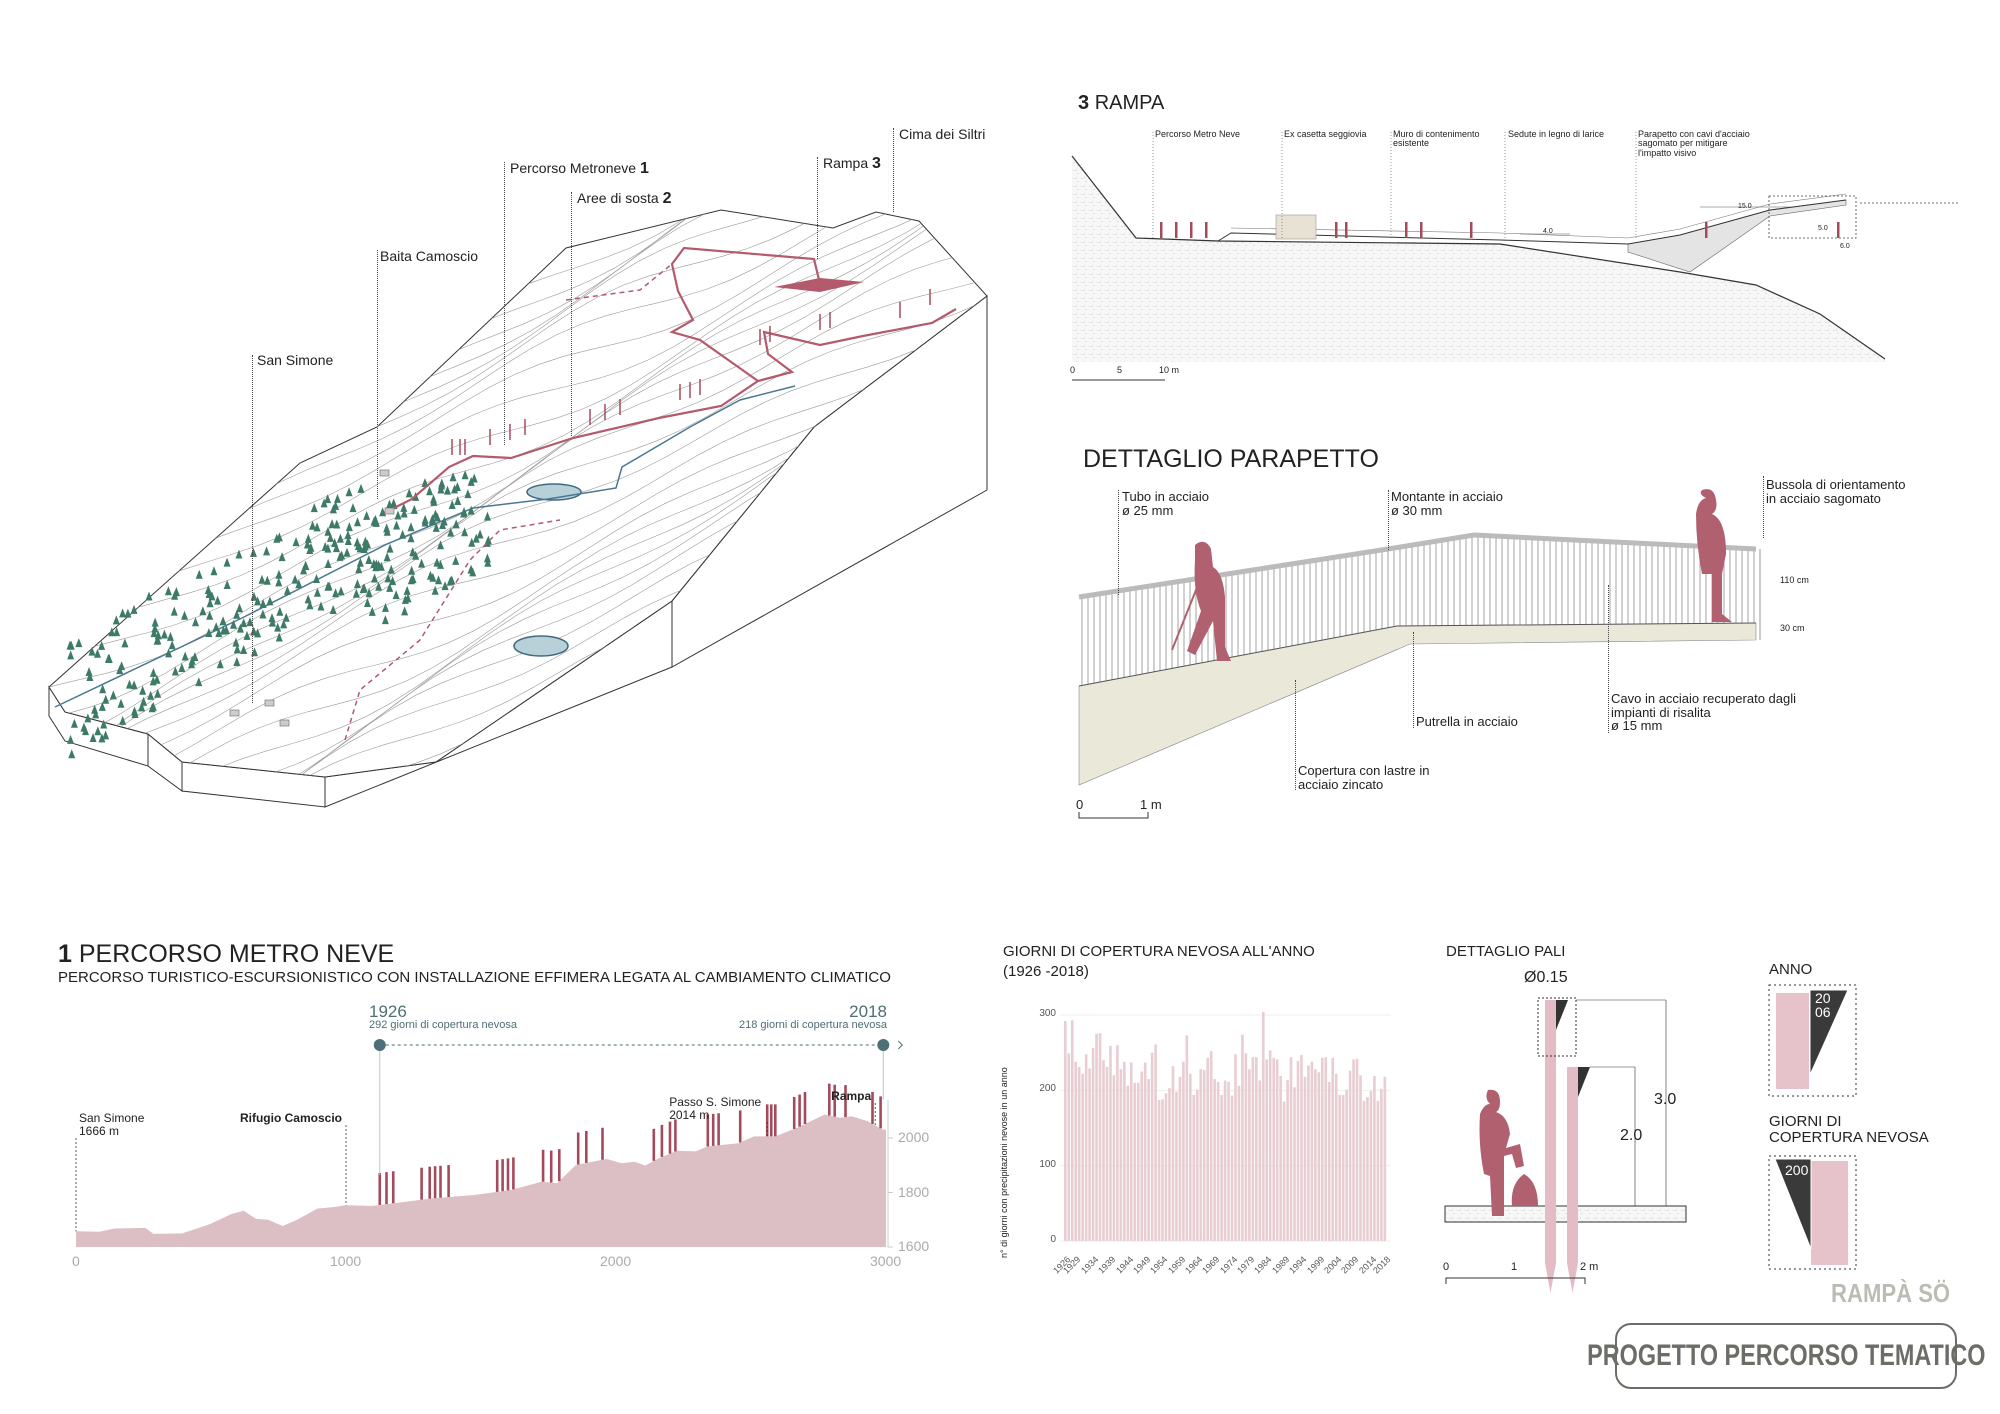 The image size is (2000, 1414). Describe the element at coordinates (1703, 698) in the screenshot. I see `label-line: Cavo in acciaio recuperato dagli` at that location.